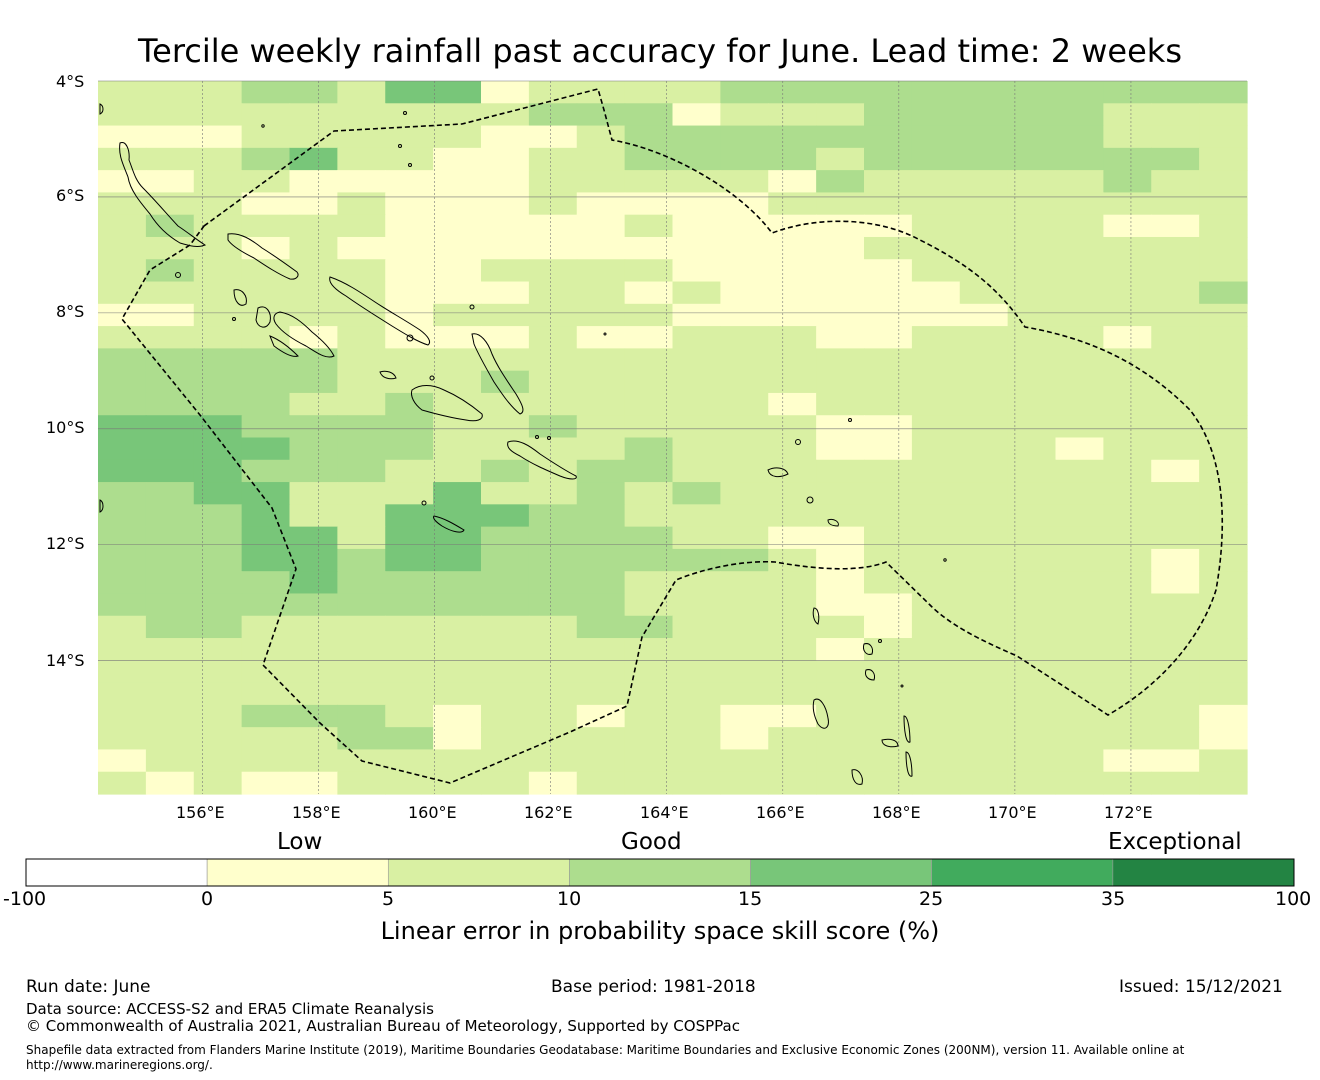 Image resolution: width=1320 pixels, height=1080 pixels. What do you see at coordinates (25, 899) in the screenshot?
I see `colorbar-tick: -100` at bounding box center [25, 899].